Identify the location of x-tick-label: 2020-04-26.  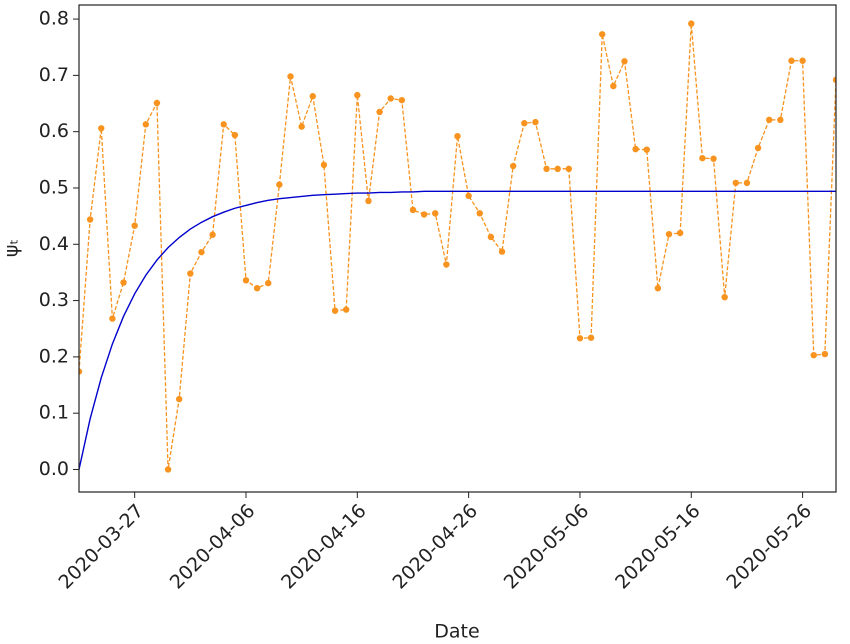
(435, 547).